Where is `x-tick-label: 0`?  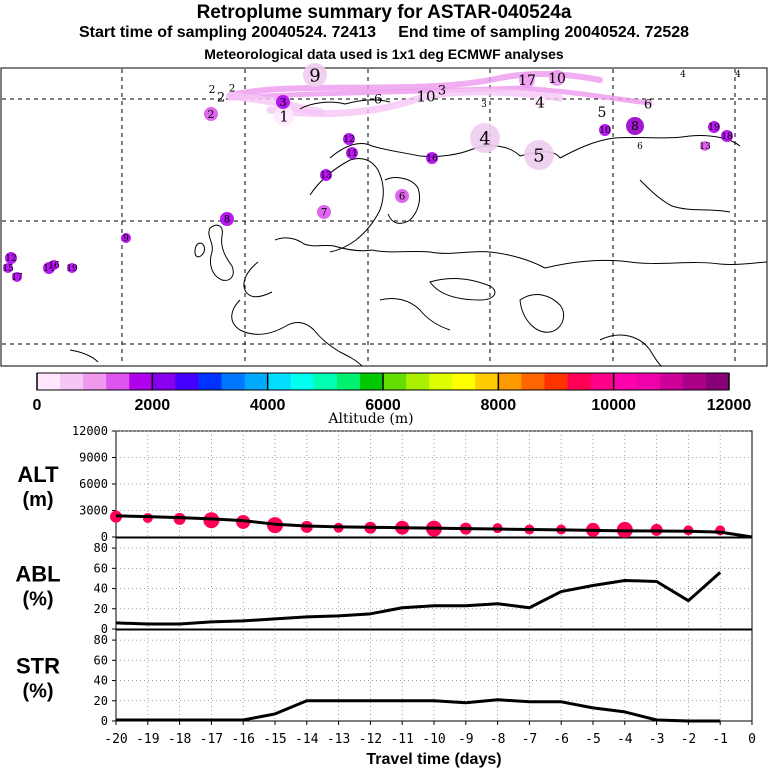 x-tick-label: 0 is located at coordinates (752, 739).